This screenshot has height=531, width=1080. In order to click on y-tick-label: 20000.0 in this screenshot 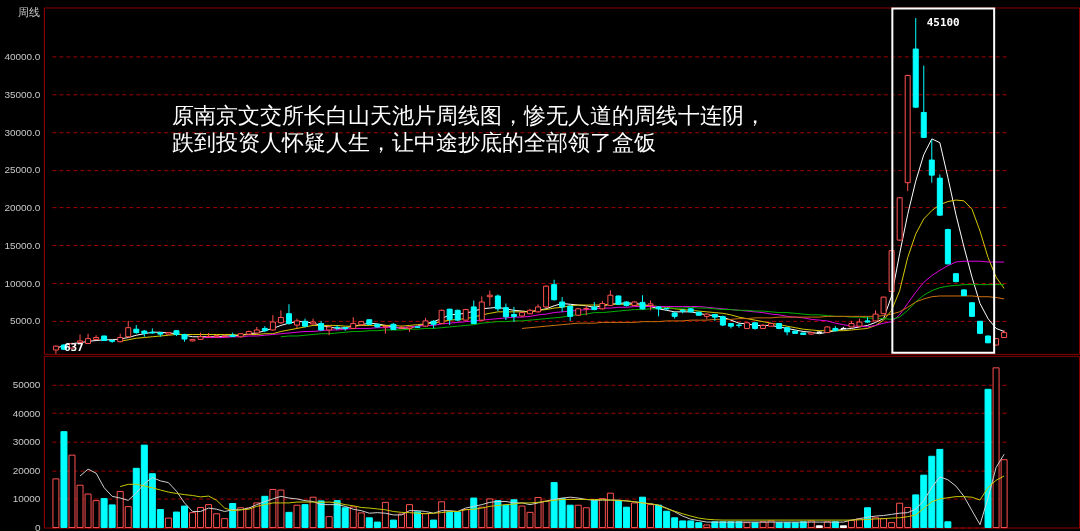, I will do `click(22, 208)`.